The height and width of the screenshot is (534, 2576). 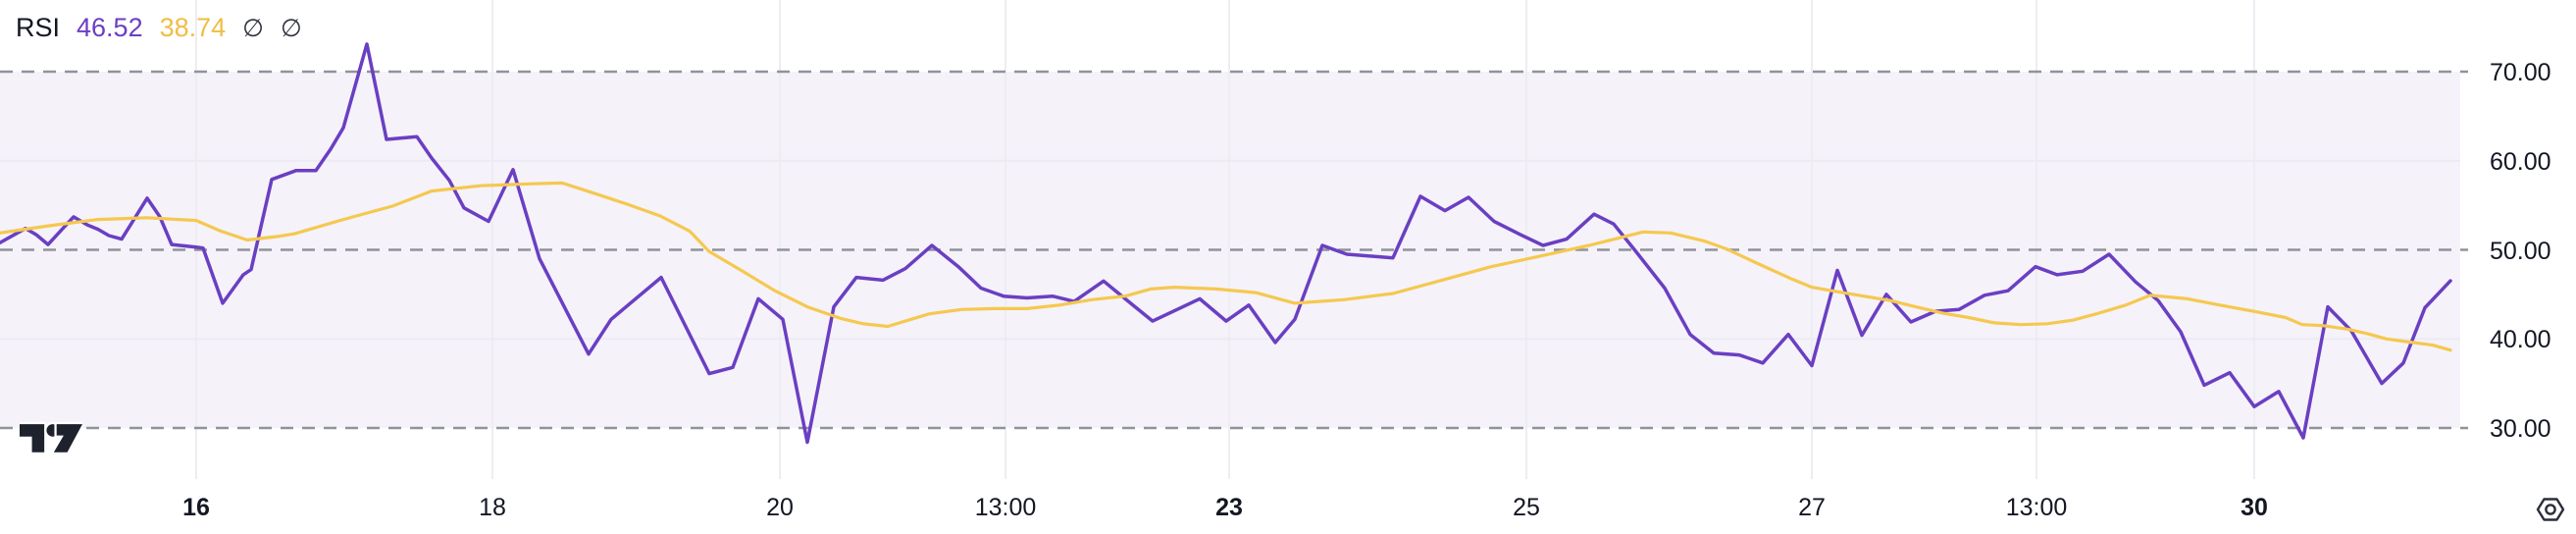 I want to click on pane-settings-icon, so click(x=2550, y=512).